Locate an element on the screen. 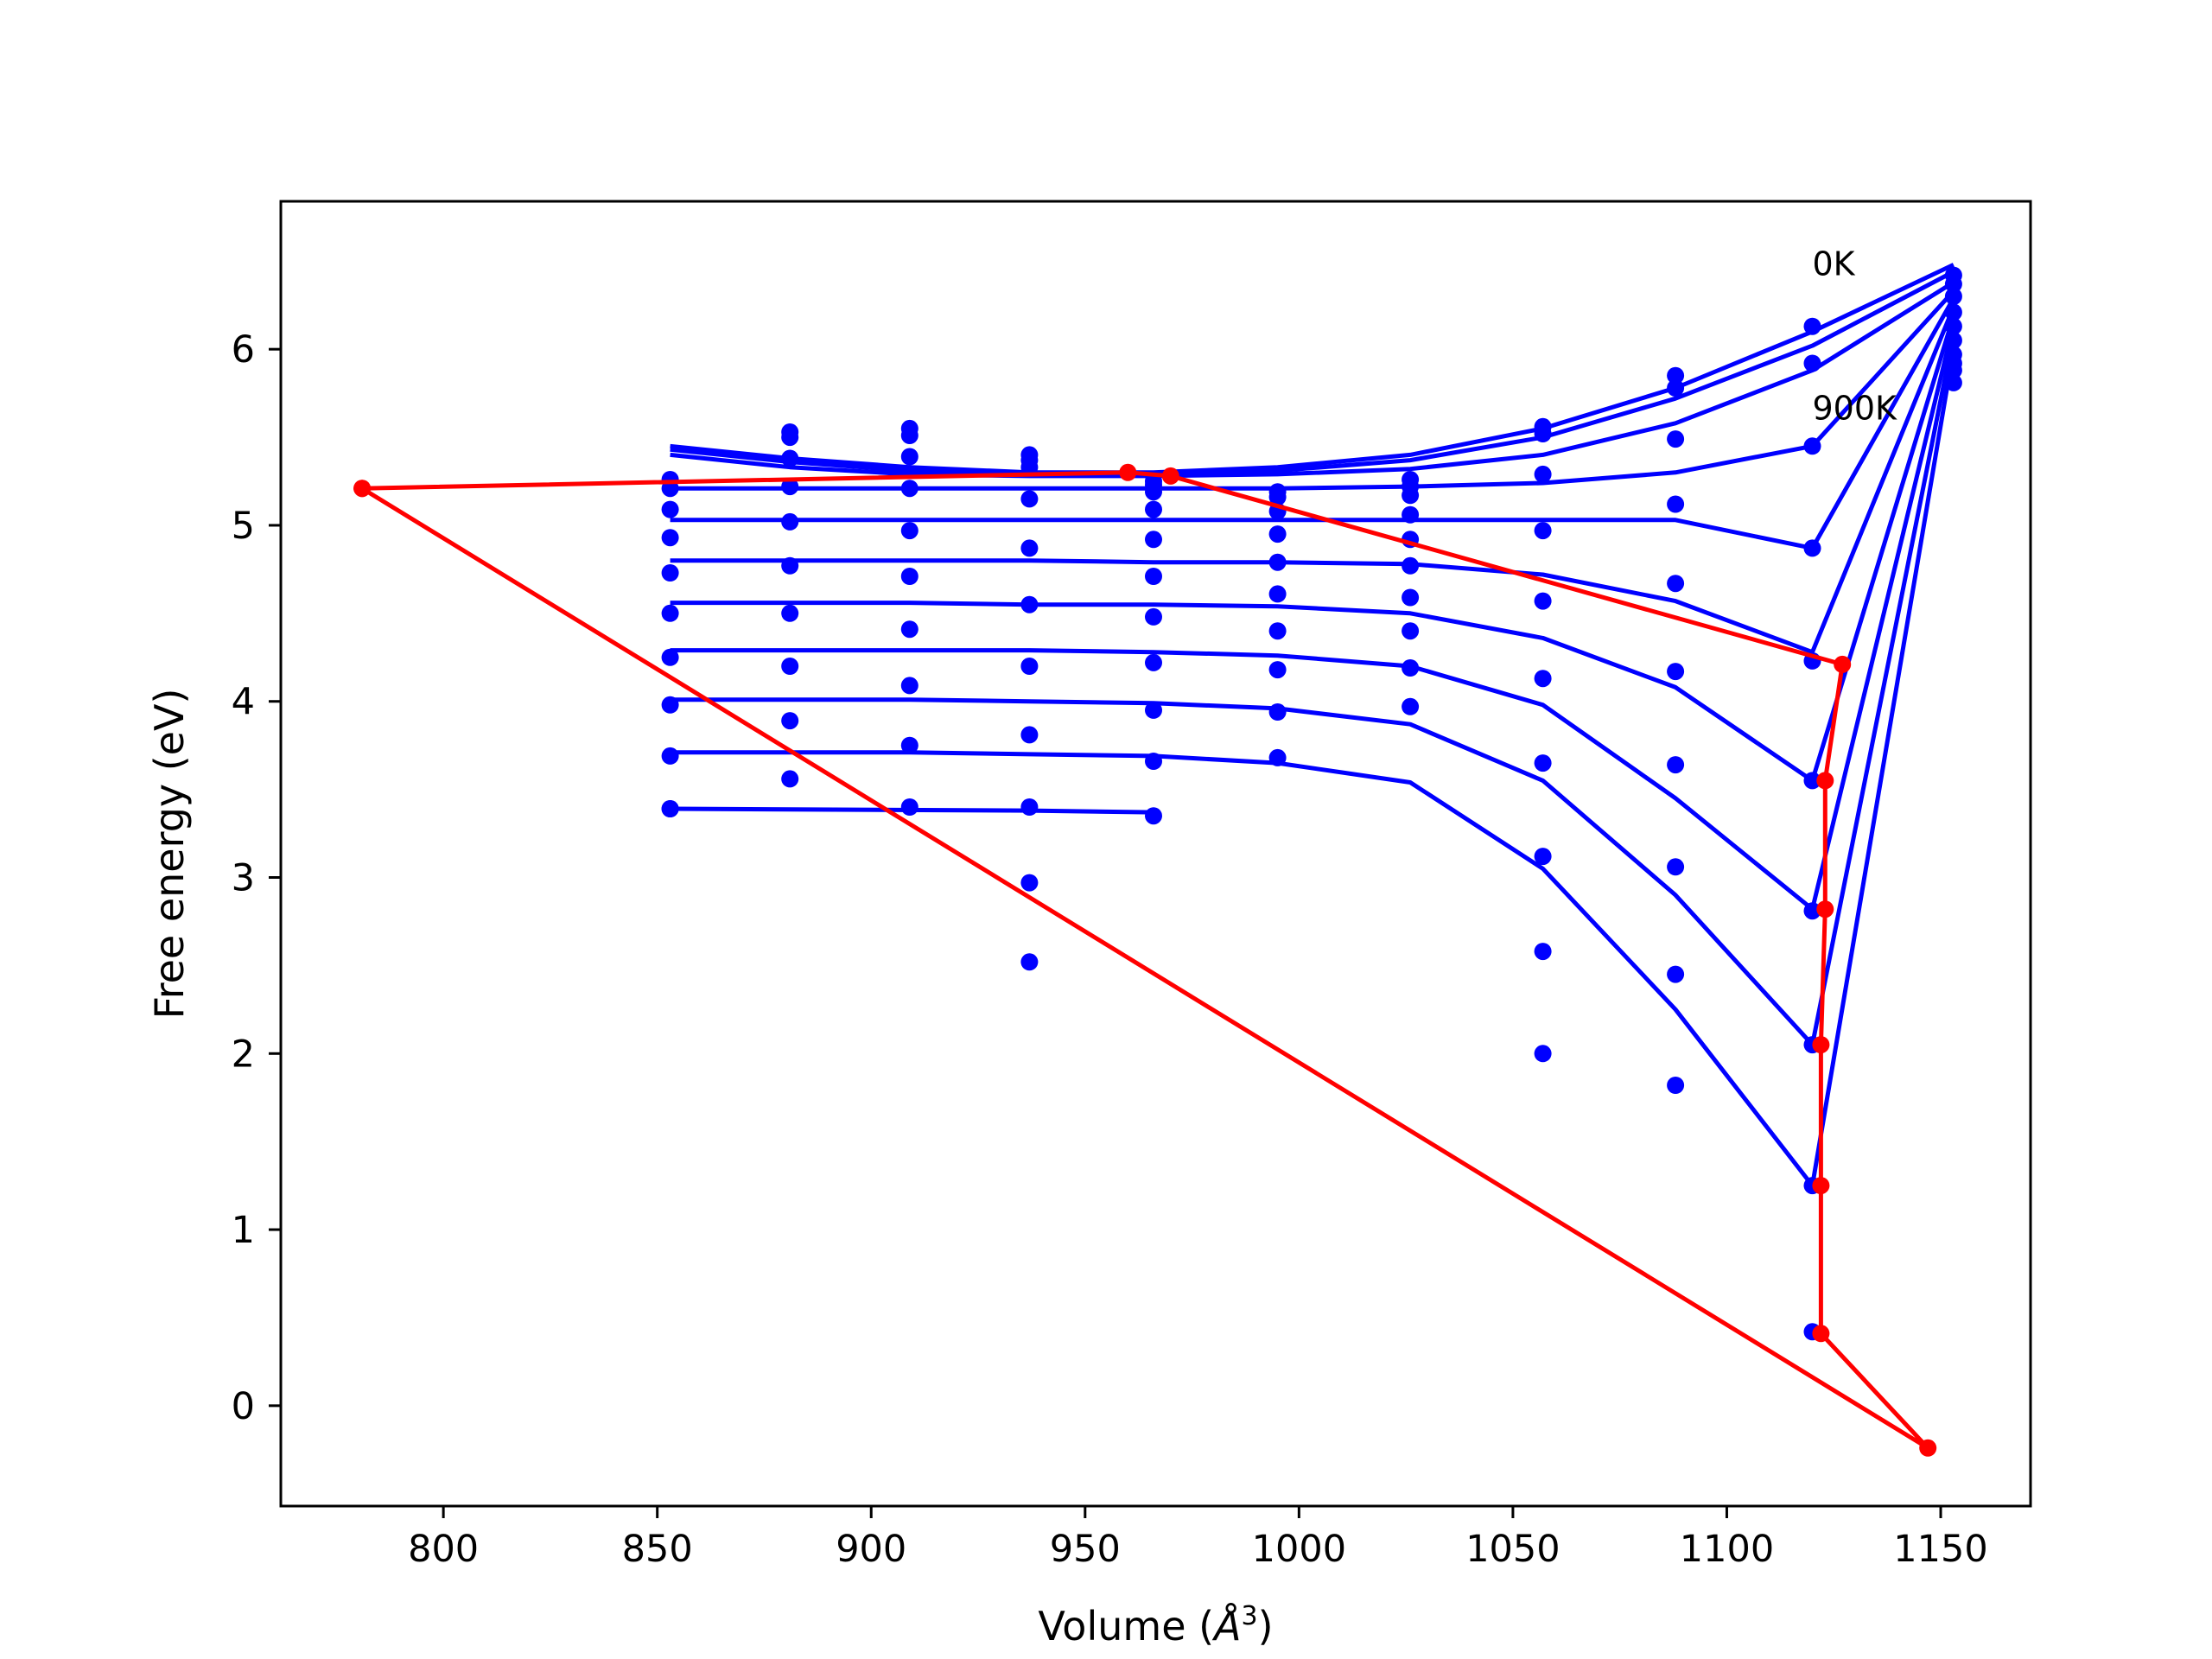 The image size is (2212, 1659). x-axis-label-exponent: 3 is located at coordinates (1250, 1616).